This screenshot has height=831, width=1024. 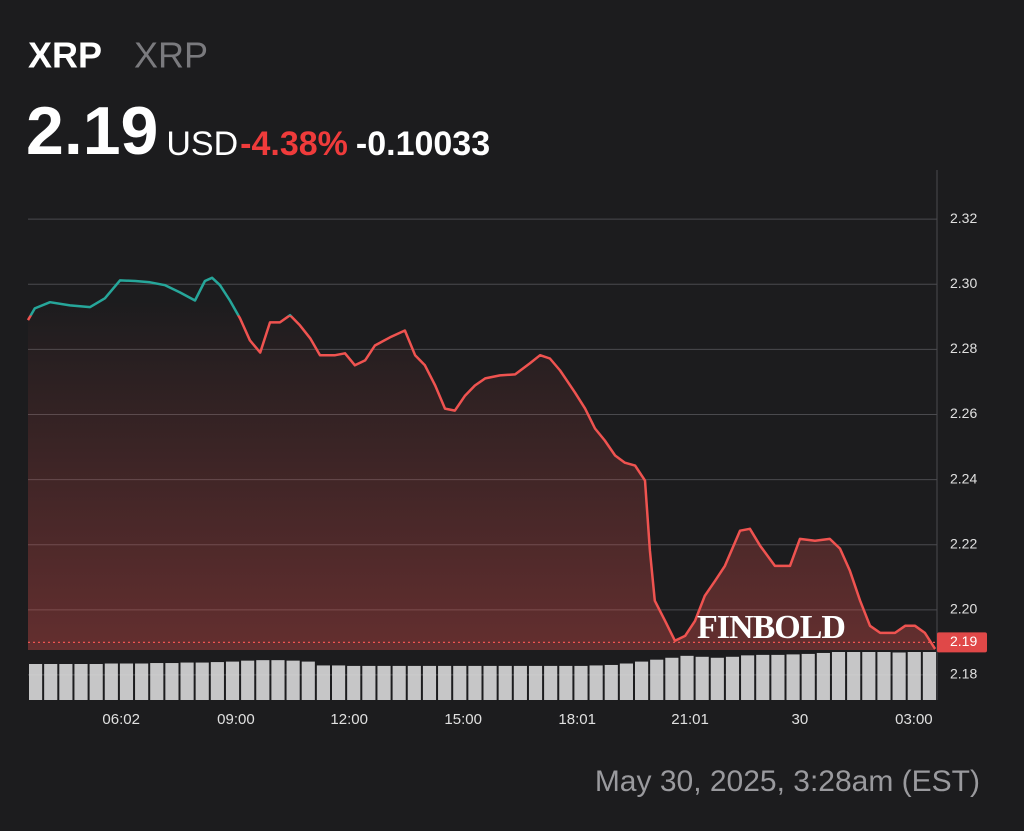 What do you see at coordinates (236, 719) in the screenshot?
I see `x-tick-label: 09:00` at bounding box center [236, 719].